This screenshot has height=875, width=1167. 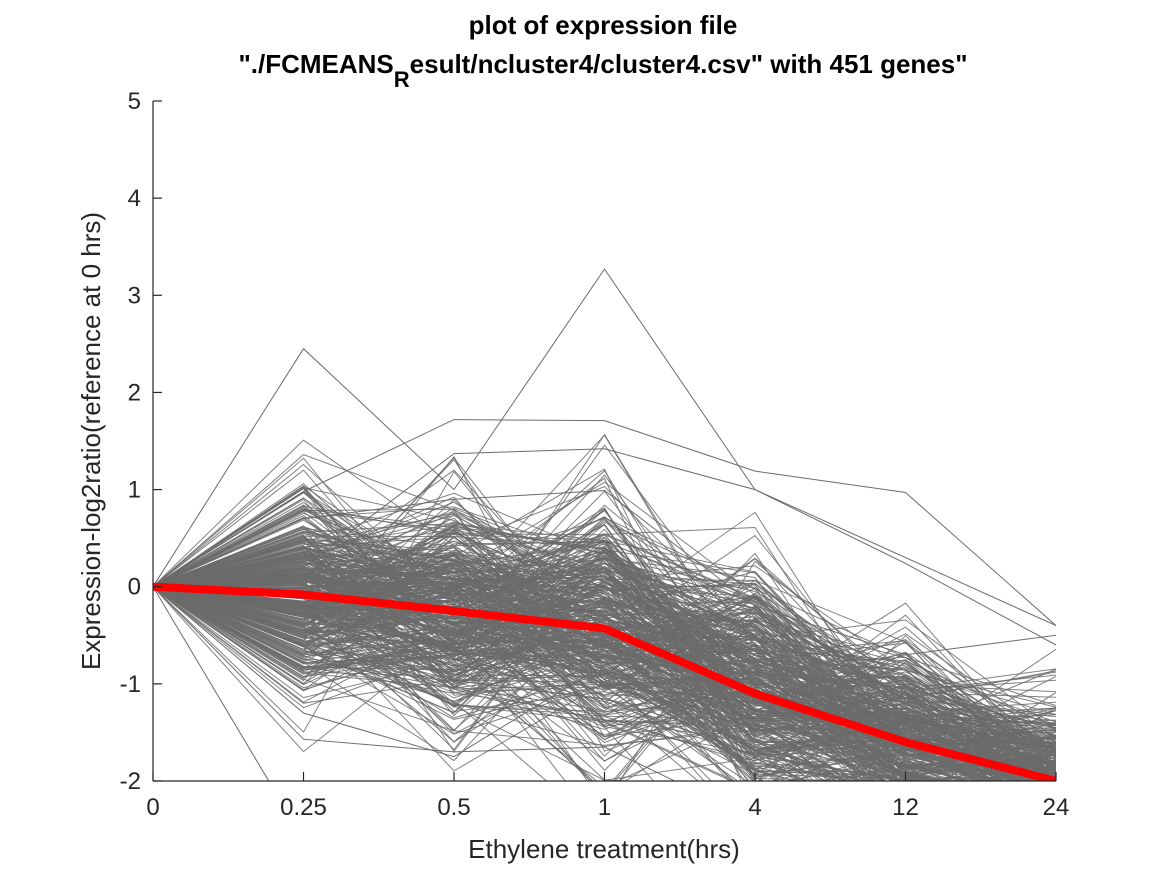 What do you see at coordinates (134, 198) in the screenshot?
I see `y-tick-label: 4` at bounding box center [134, 198].